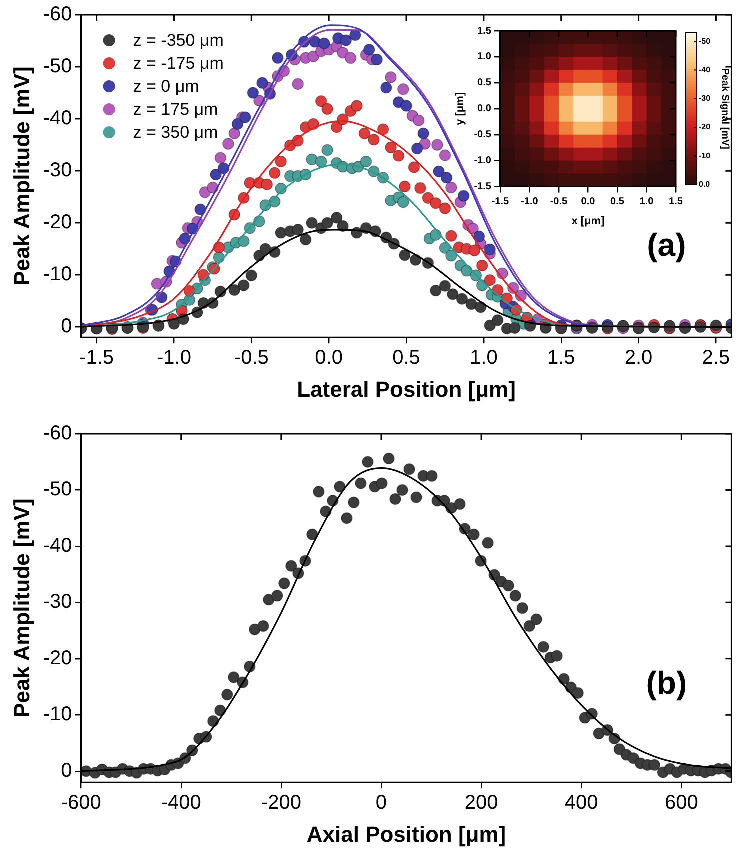 This screenshot has height=859, width=738. I want to click on y-tick-label: -0.5, so click(483, 135).